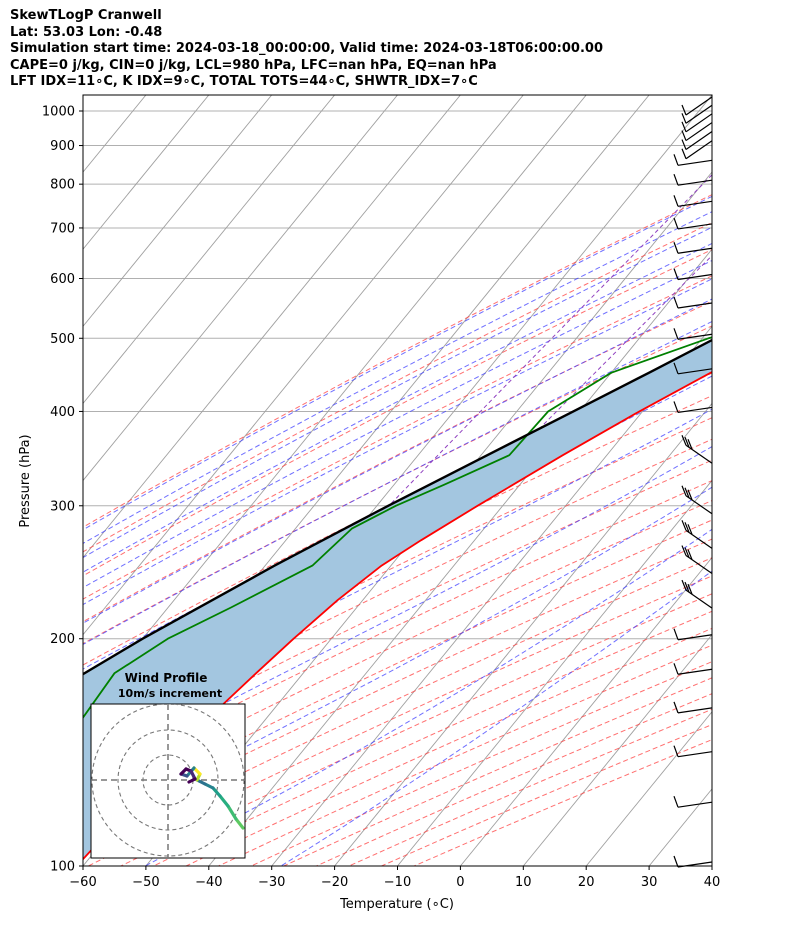 Image resolution: width=794 pixels, height=937 pixels. Describe the element at coordinates (168, 781) in the screenshot. I see `hodograph-clip` at that location.